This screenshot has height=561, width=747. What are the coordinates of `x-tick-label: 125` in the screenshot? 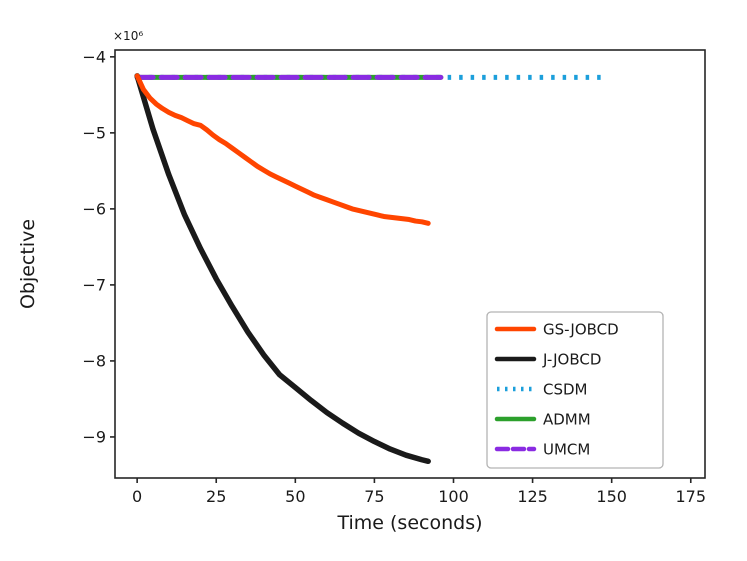 It's located at (532, 496).